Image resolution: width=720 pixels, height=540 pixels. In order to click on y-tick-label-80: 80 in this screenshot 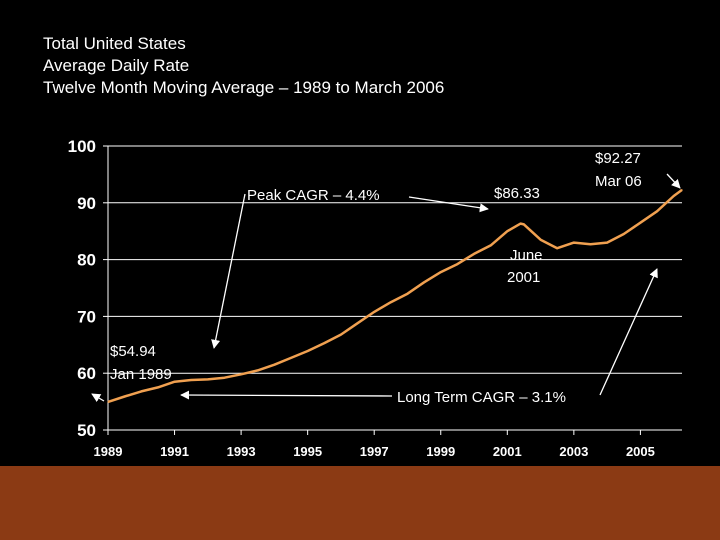, I will do `click(86, 260)`.